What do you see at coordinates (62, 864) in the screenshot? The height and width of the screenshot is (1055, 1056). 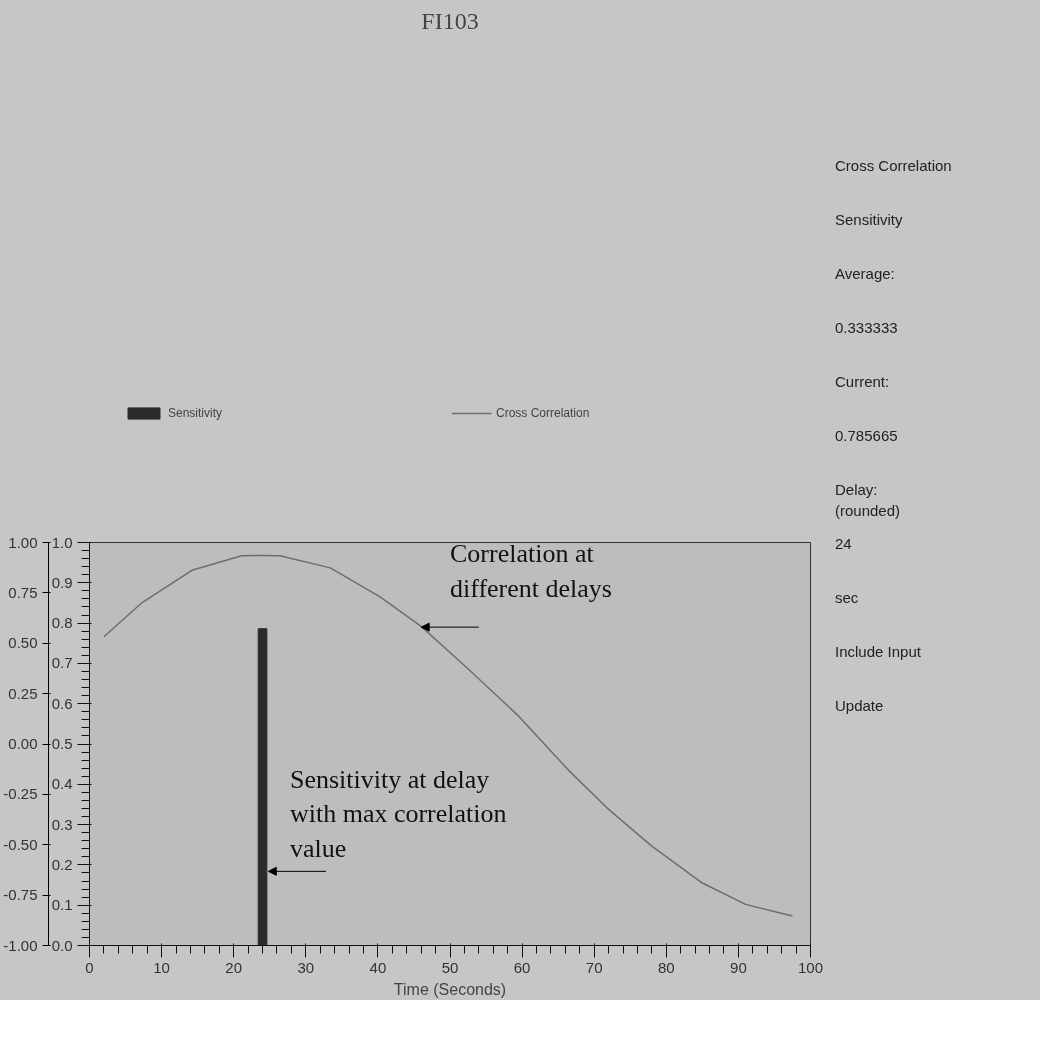 I see `y-tick-label: 0.2` at bounding box center [62, 864].